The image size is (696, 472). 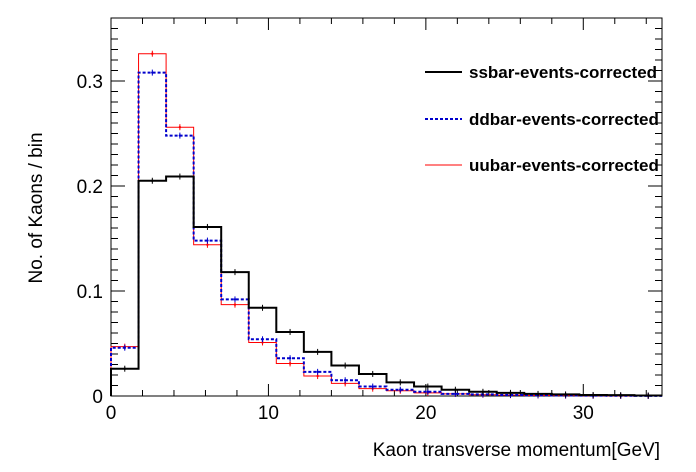 I want to click on legend-label: ddbar-events-corrected, so click(x=564, y=119).